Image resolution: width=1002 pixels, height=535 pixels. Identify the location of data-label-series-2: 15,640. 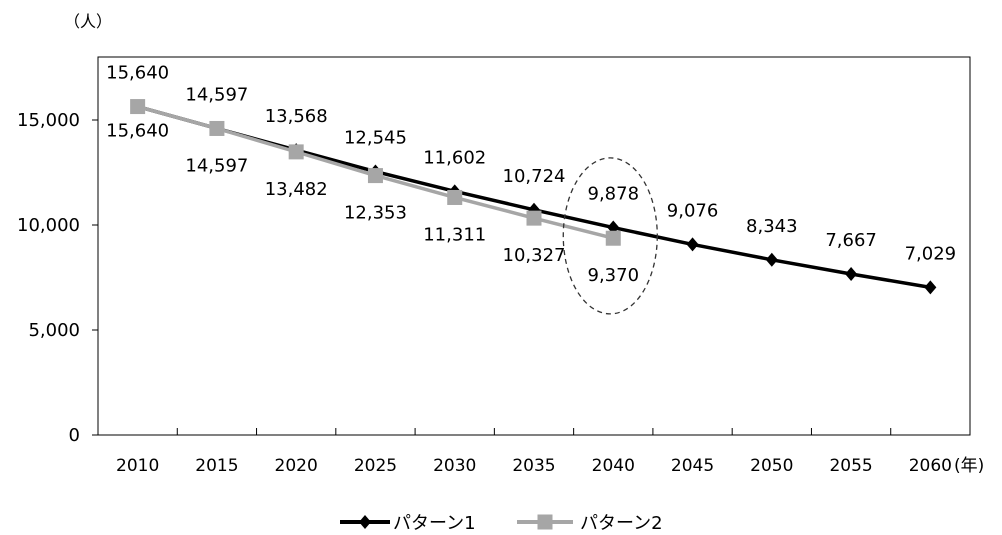
(137, 131).